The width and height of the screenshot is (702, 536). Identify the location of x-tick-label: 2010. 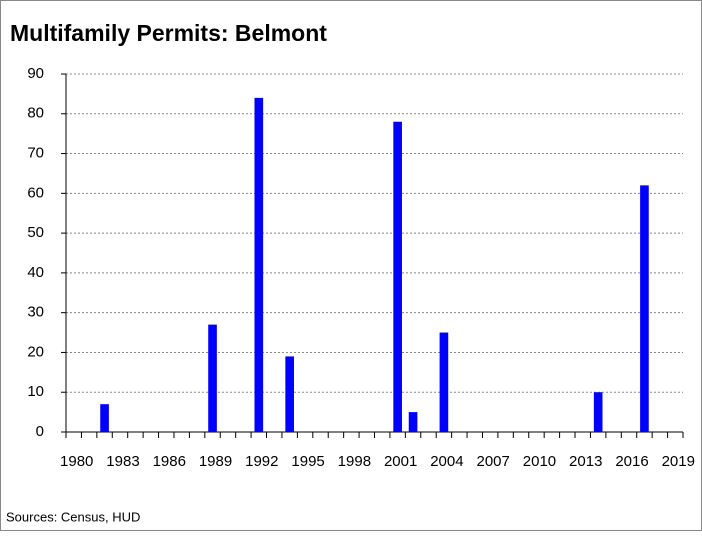
(539, 461).